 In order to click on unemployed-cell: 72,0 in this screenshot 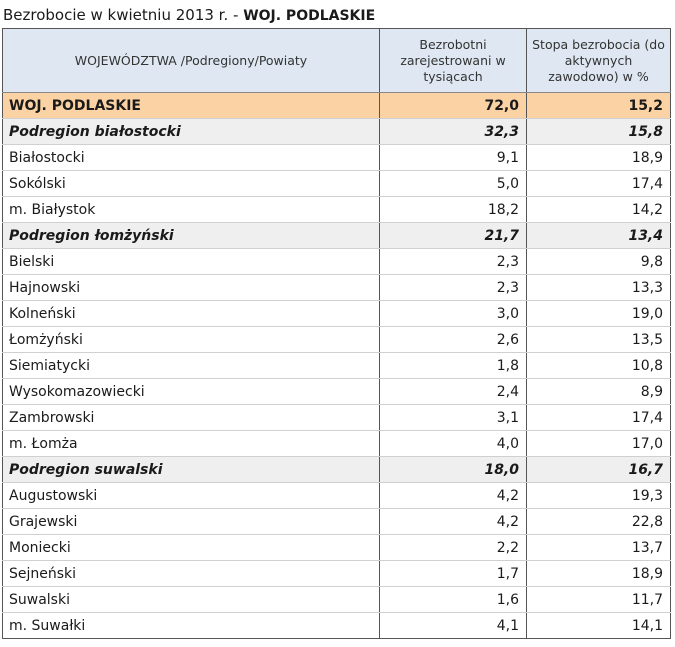, I will do `click(453, 105)`.